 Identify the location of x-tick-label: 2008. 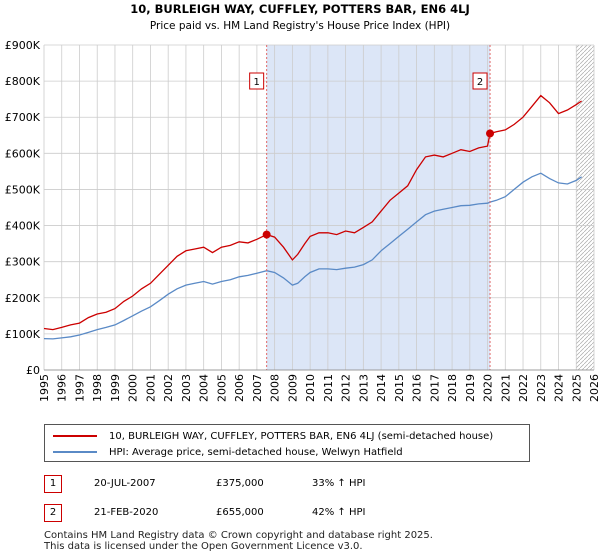
(275, 388).